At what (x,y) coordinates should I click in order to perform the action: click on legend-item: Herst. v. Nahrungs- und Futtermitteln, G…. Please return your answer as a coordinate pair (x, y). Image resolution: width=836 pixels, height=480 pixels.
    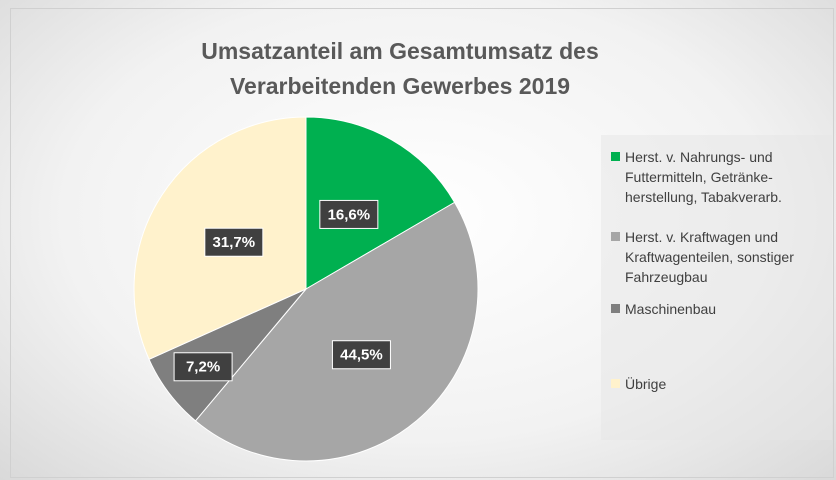
    Looking at the image, I should click on (718, 177).